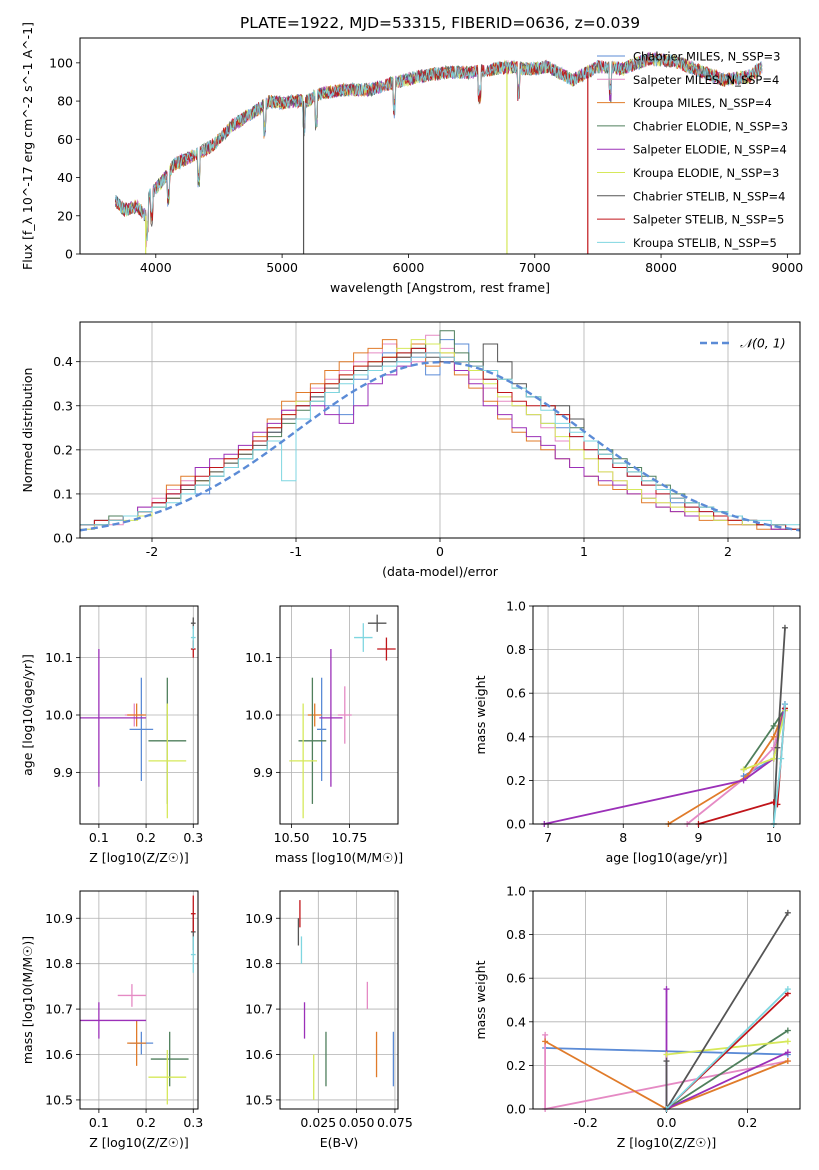 Image resolution: width=819 pixels, height=1170 pixels. I want to click on y-tick-label: 100, so click(61, 62).